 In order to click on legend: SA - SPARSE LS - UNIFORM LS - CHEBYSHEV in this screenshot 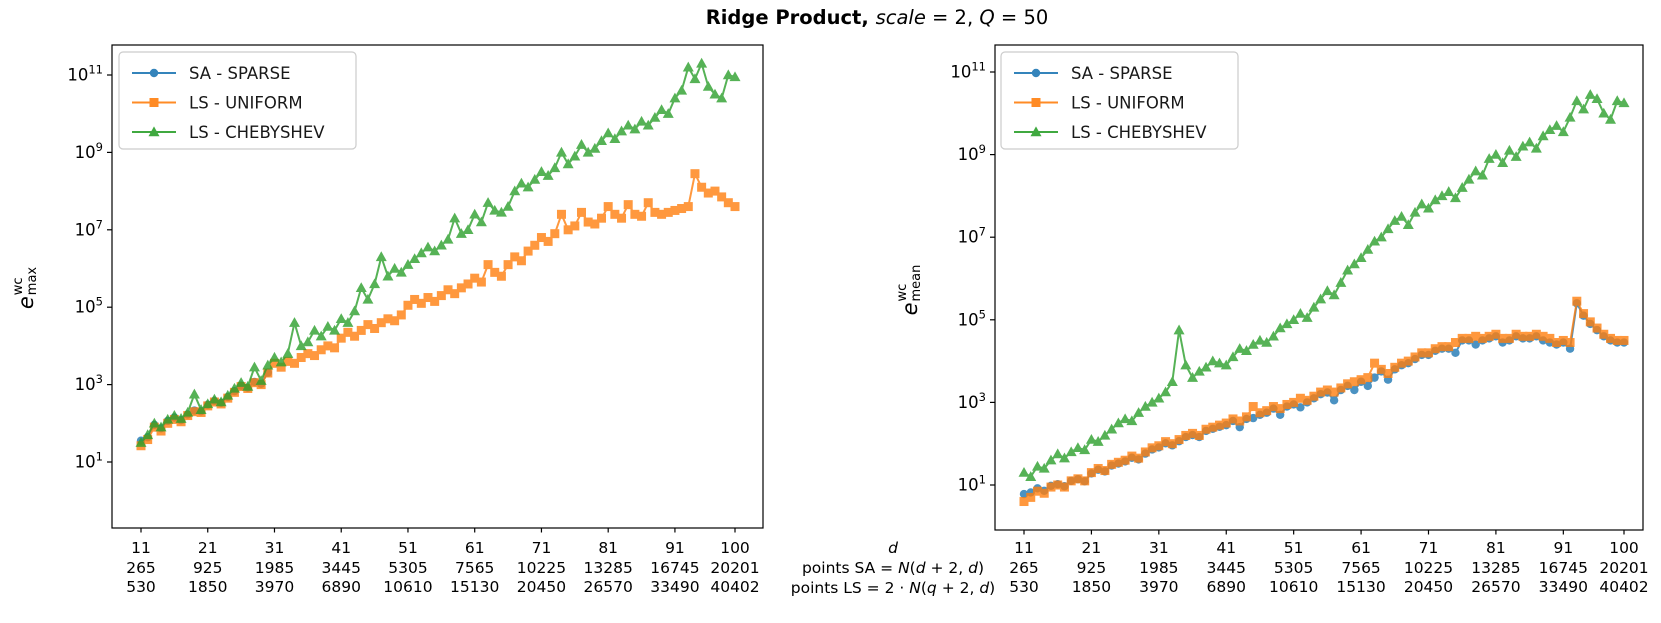, I will do `click(1119, 100)`.